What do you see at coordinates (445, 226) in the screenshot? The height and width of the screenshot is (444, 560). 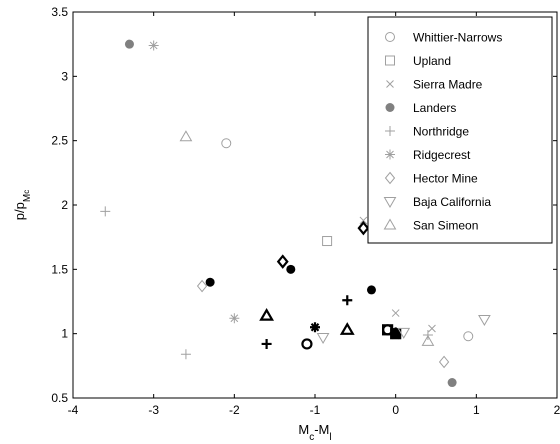 I see `legend-label: San Simeon` at bounding box center [445, 226].